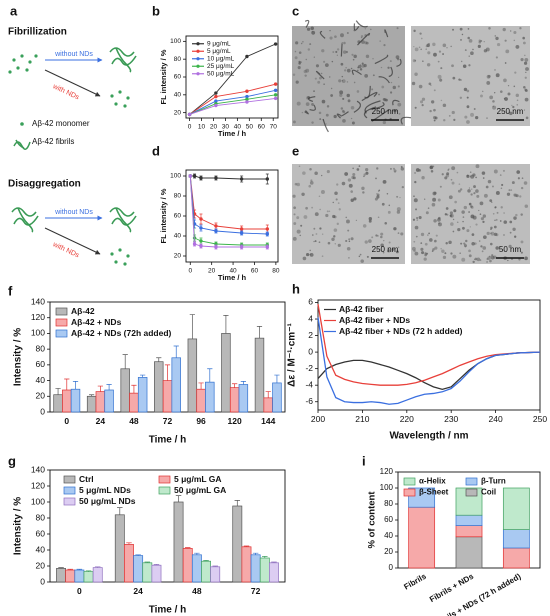 The width and height of the screenshot is (550, 616). Describe the element at coordinates (493, 481) in the screenshot. I see `legend-label: β-Turn` at that location.